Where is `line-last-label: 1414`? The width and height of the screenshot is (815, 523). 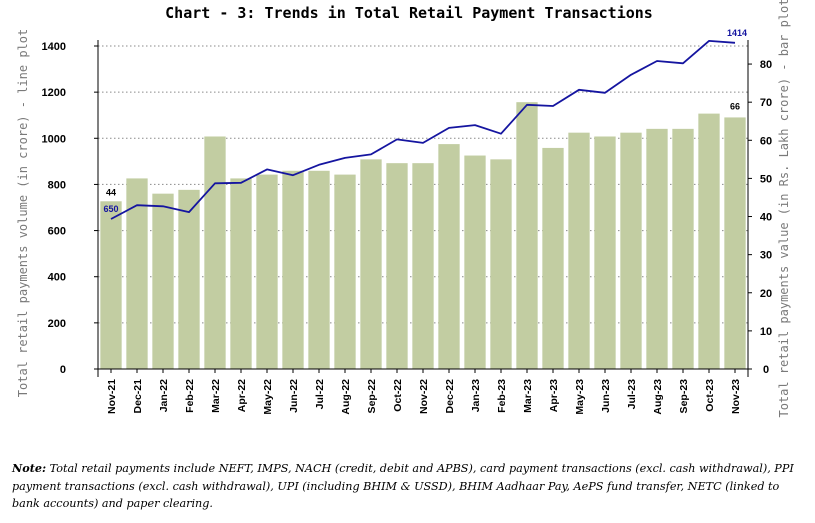 line-last-label: 1414 is located at coordinates (737, 33).